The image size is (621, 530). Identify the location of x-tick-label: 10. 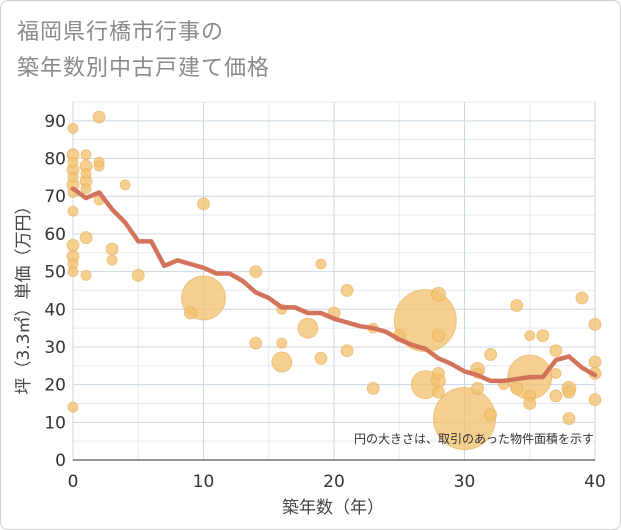
(204, 482).